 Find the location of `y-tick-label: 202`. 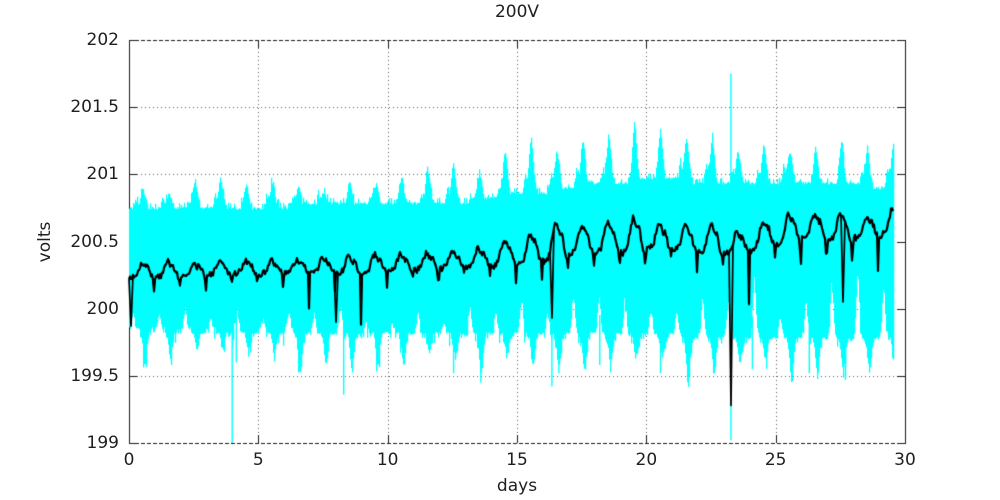

y-tick-label: 202 is located at coordinates (102, 40).